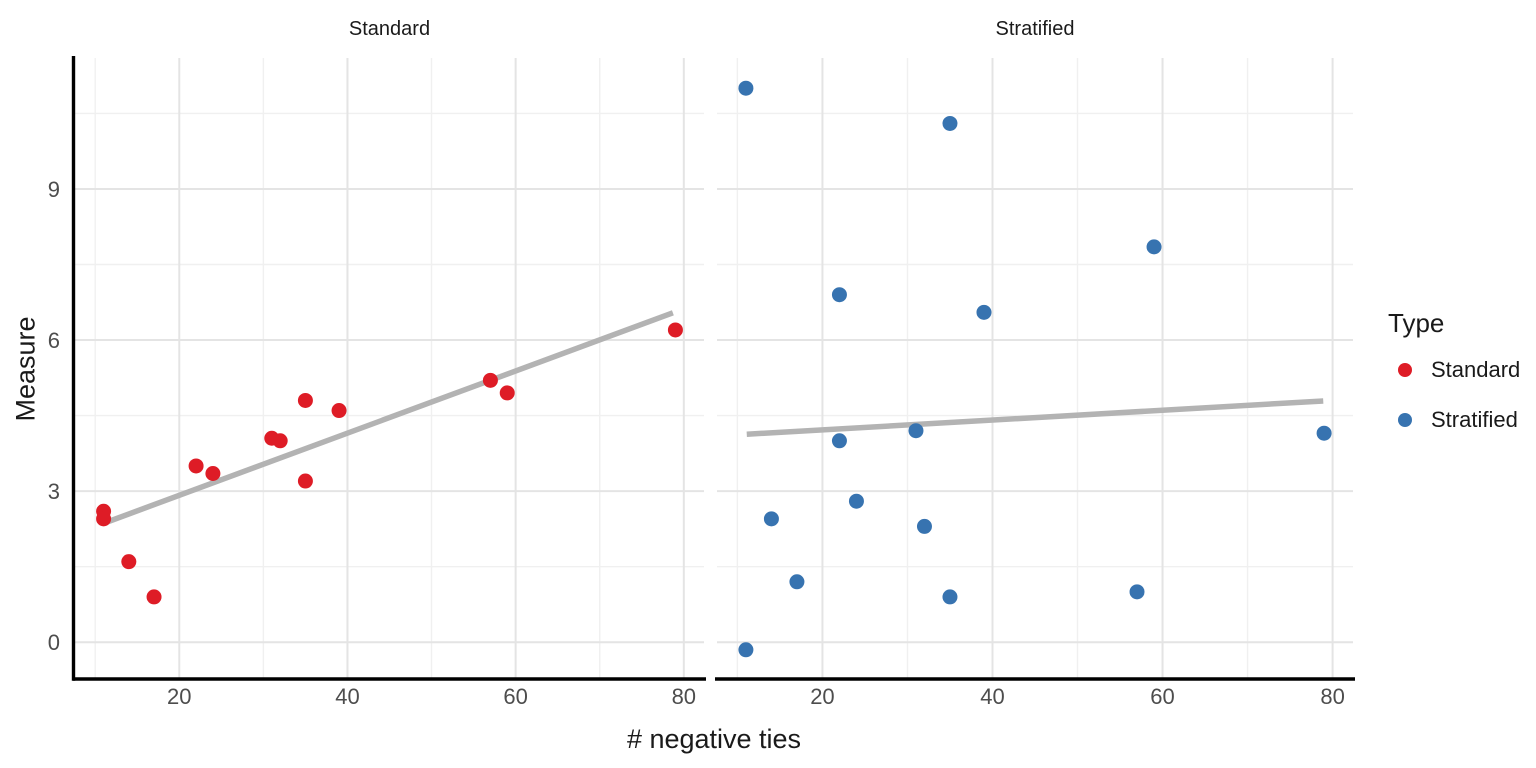  I want to click on y-tick-label: 3, so click(54, 491).